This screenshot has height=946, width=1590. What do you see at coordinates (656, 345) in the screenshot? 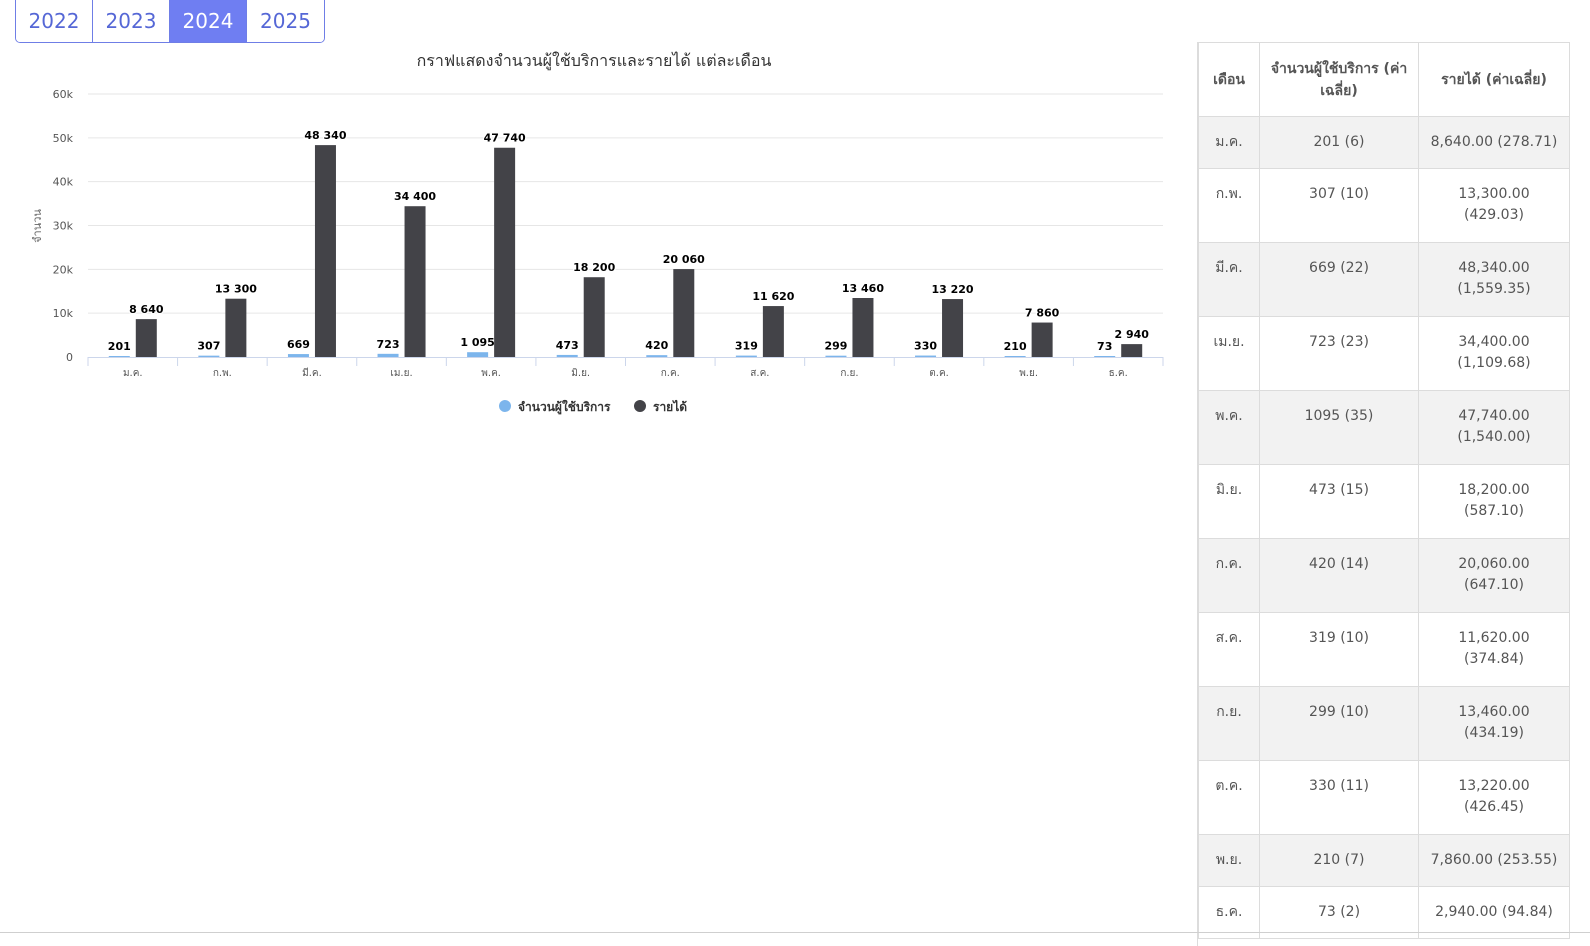
I see `users-data-label: 420` at bounding box center [656, 345].